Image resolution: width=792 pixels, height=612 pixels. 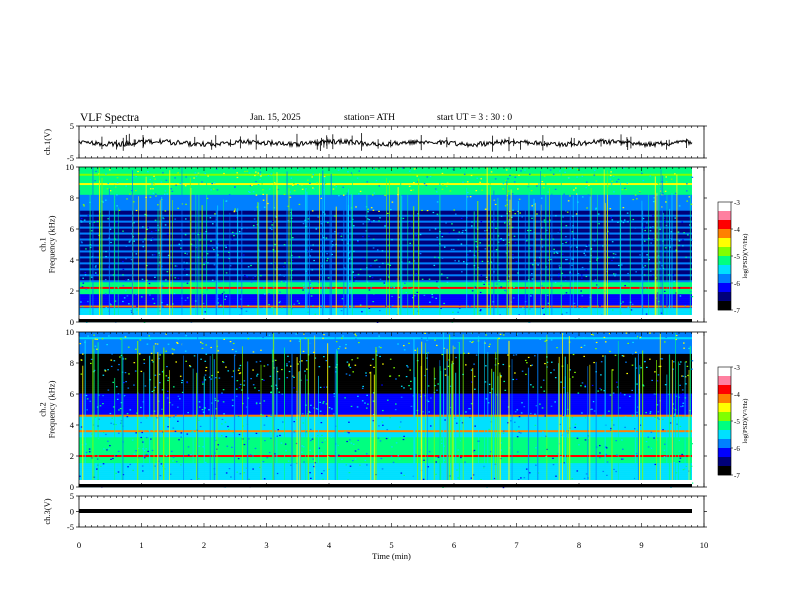 I want to click on y-tick-label: 6, so click(x=72, y=229).